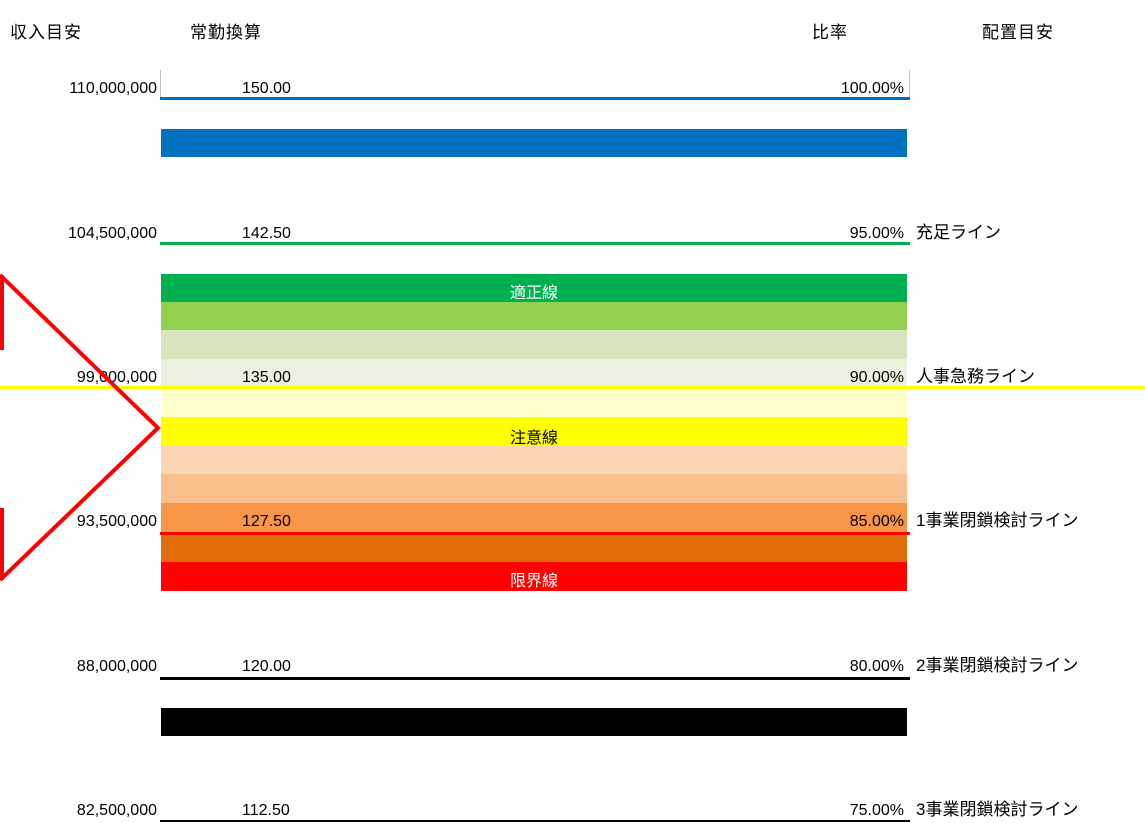  I want to click on cell-border-right, so click(909, 84).